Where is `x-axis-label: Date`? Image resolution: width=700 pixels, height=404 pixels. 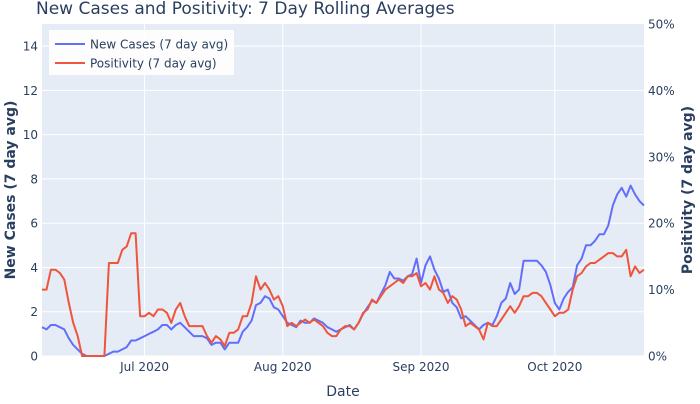 x-axis-label: Date is located at coordinates (342, 392).